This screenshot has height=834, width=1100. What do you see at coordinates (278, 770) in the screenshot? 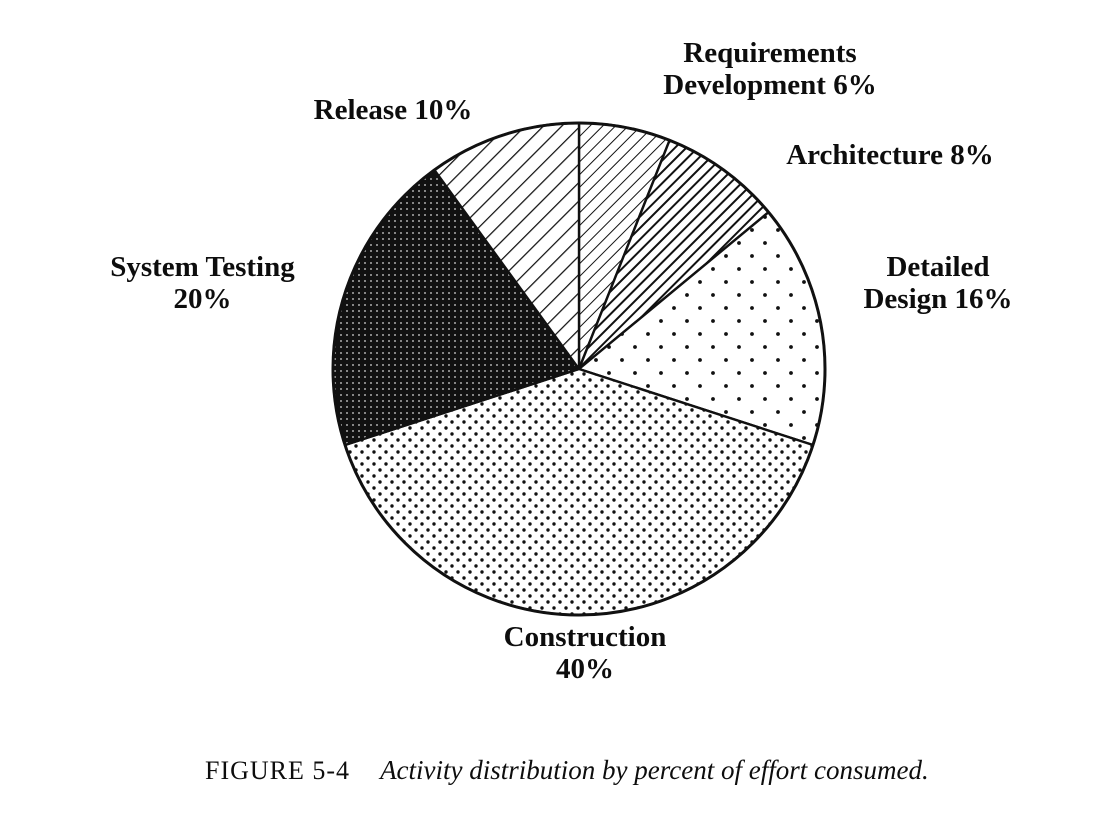
I see `figure-number: FIGURE 5-4` at bounding box center [278, 770].